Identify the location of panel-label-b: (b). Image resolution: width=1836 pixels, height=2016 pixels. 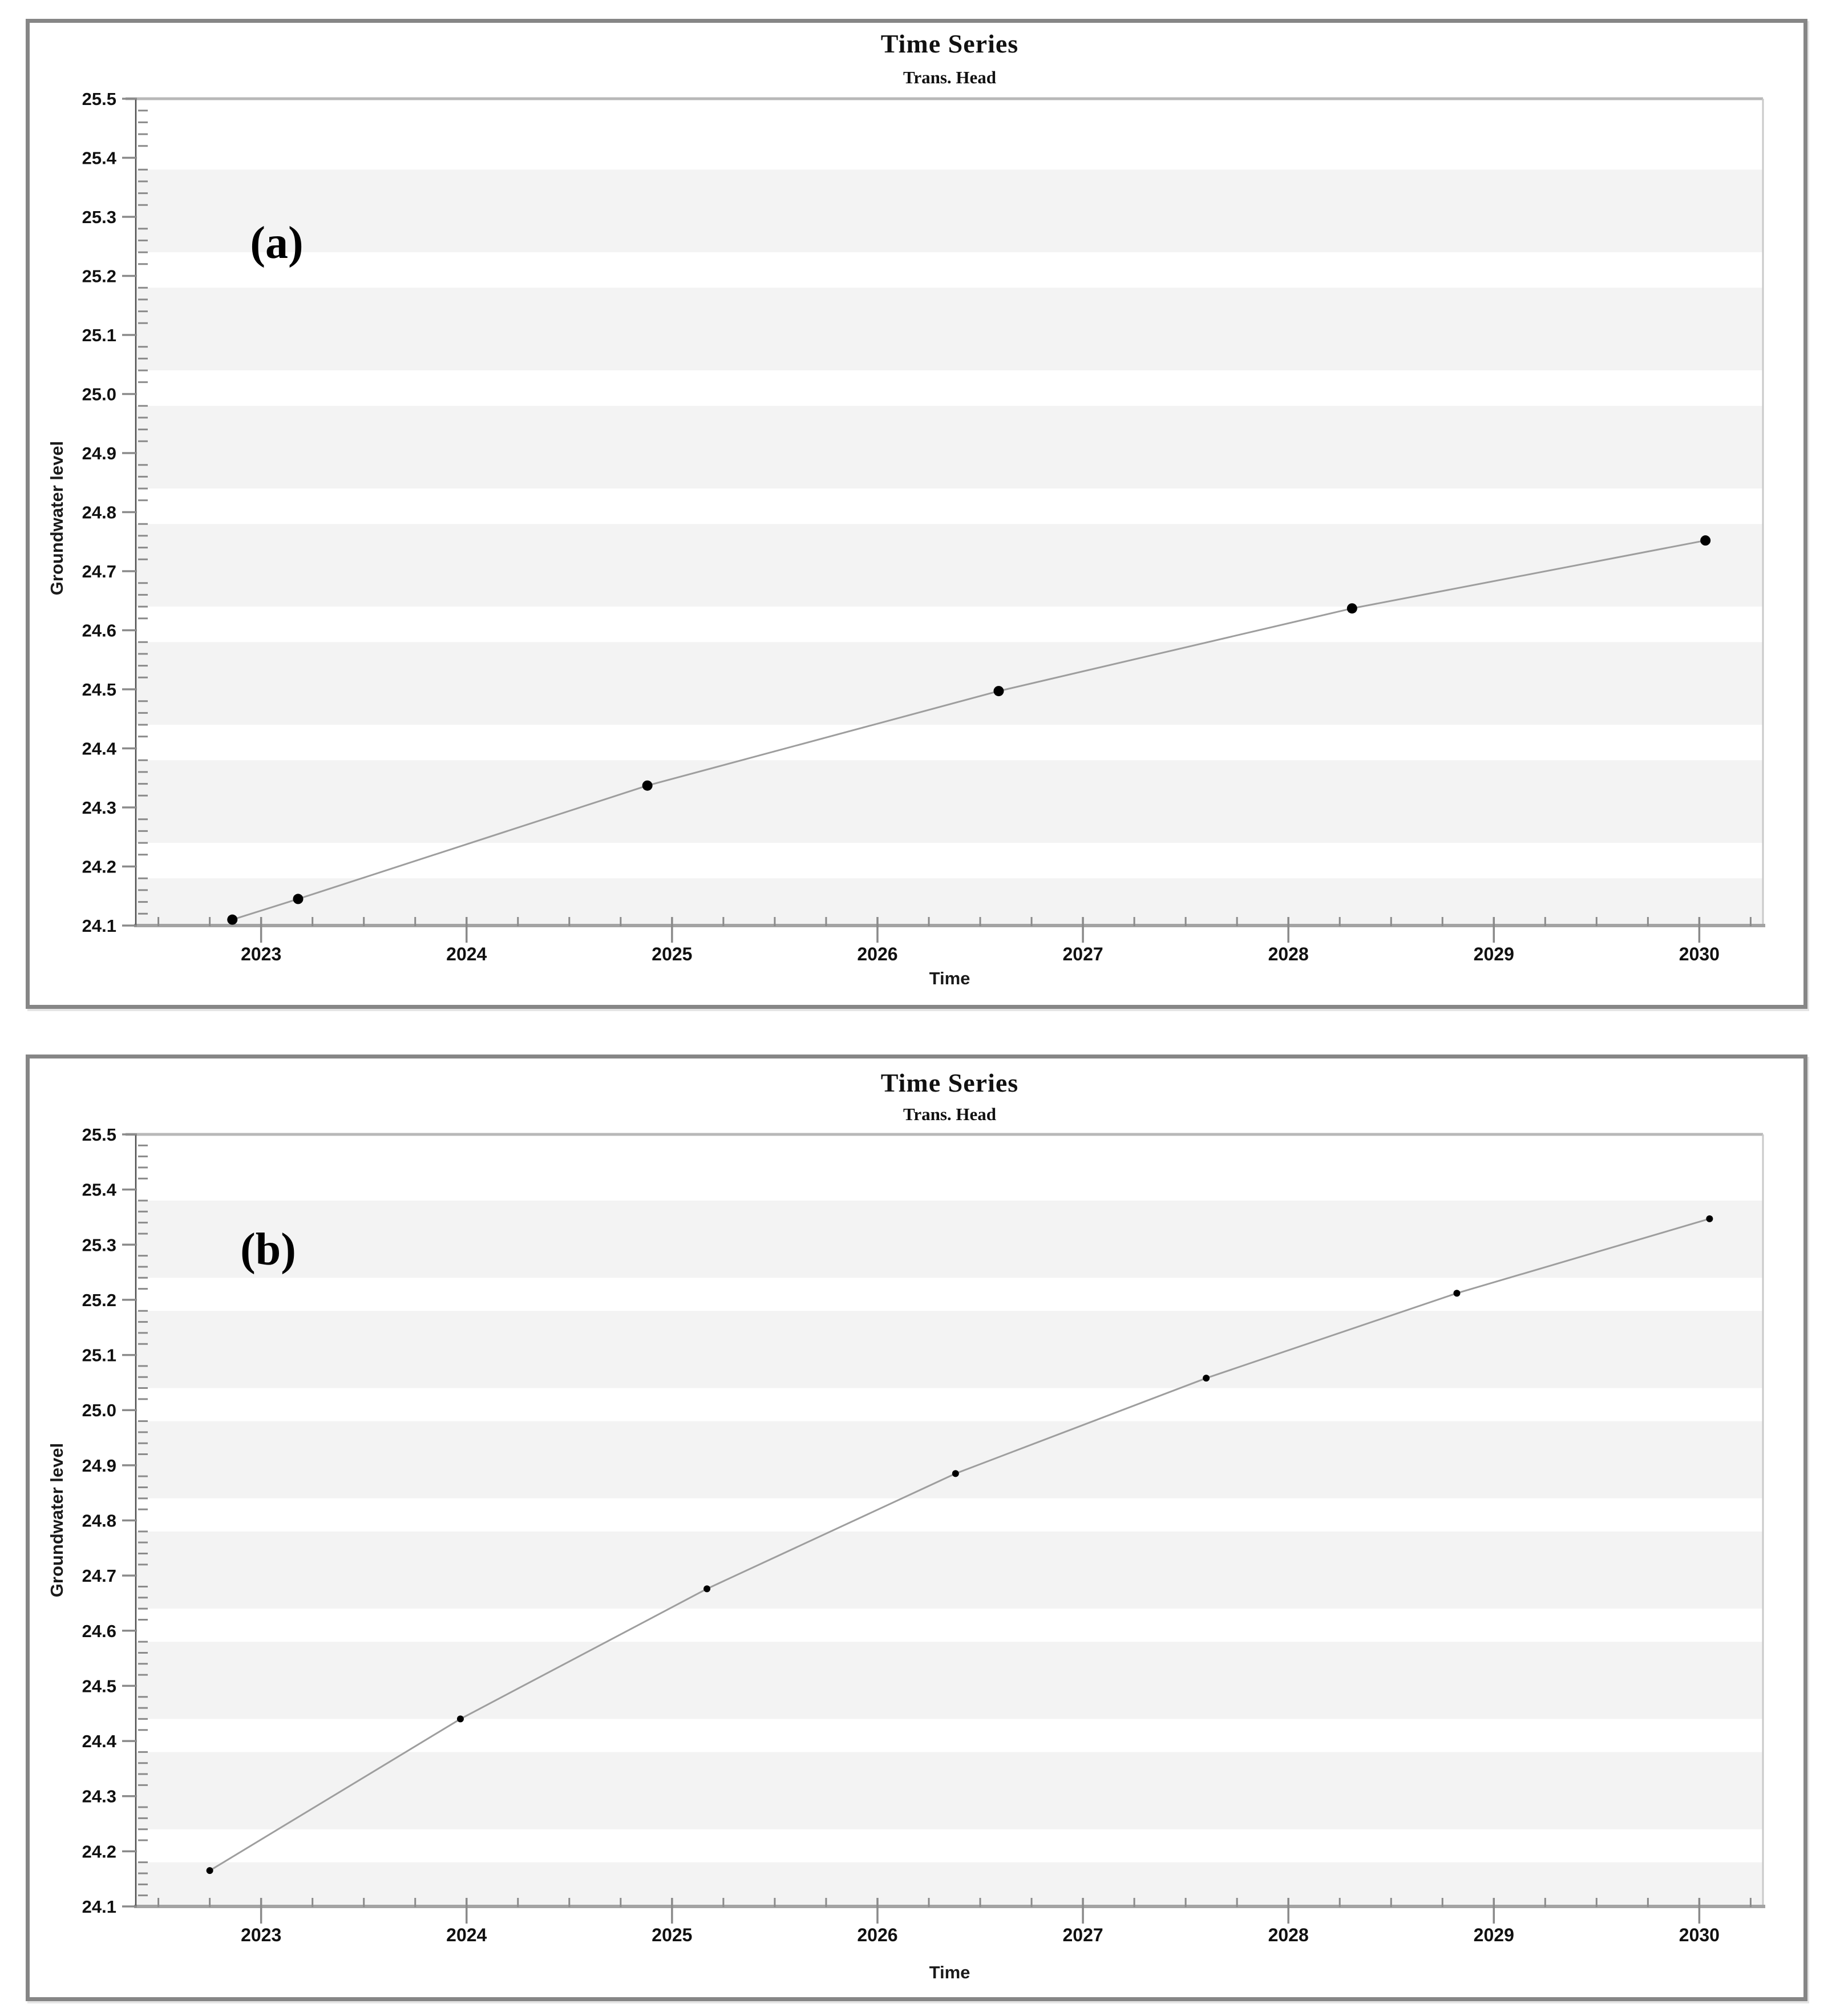
(268, 1250).